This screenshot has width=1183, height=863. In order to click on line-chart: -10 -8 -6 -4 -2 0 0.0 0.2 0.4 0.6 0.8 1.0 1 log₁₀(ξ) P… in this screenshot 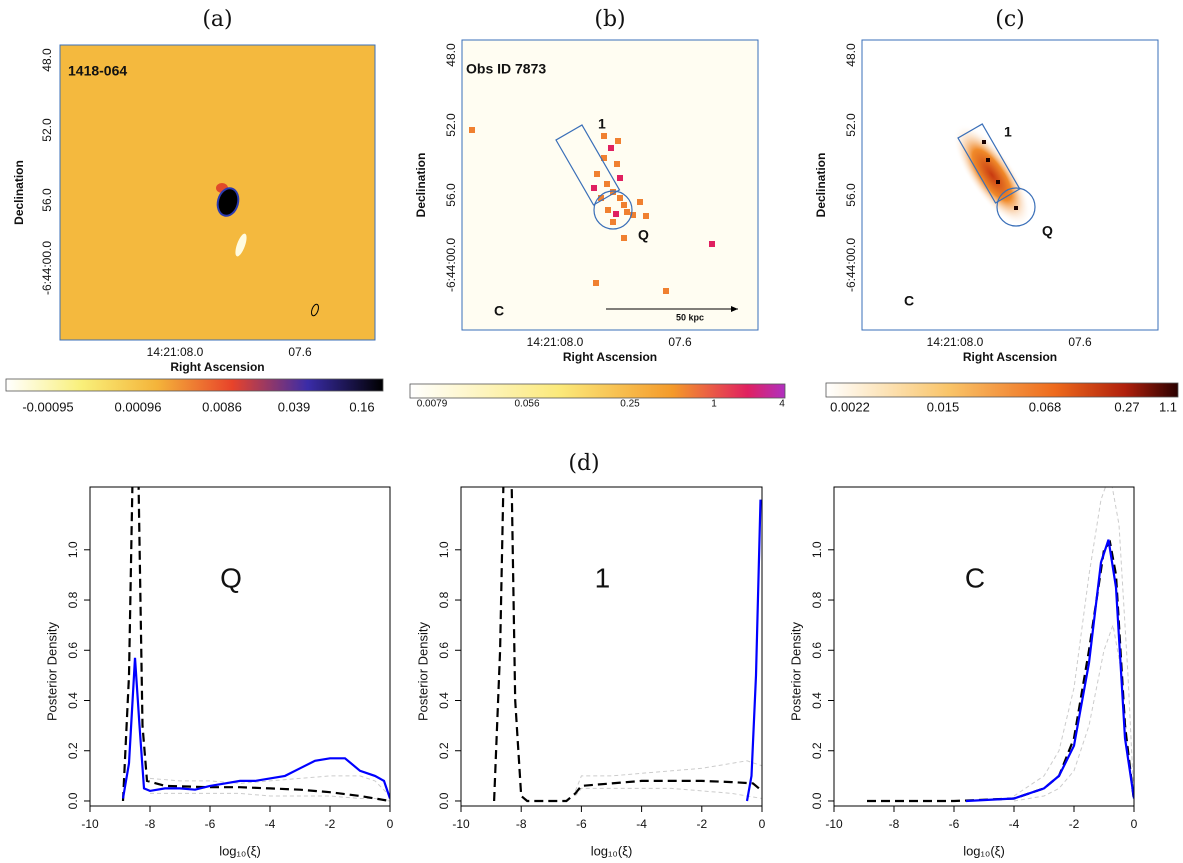, I will do `click(590, 672)`.